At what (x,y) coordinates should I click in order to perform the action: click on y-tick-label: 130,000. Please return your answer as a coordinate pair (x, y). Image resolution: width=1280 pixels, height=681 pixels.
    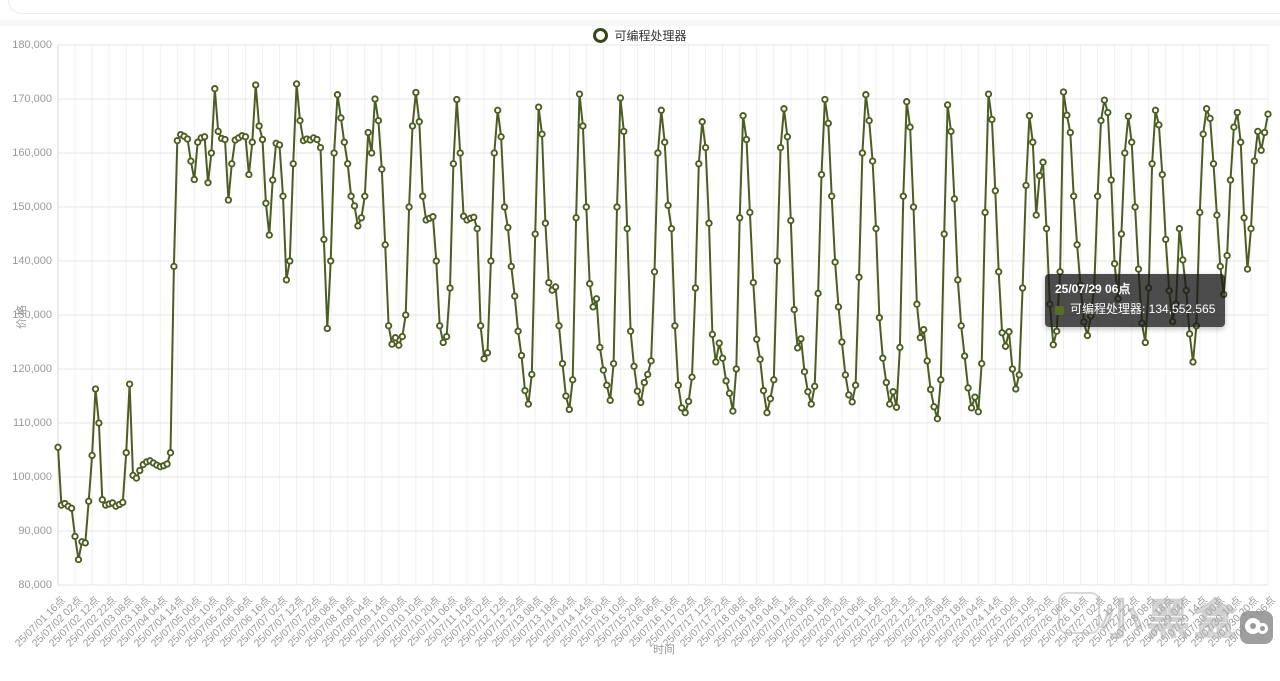
    Looking at the image, I should click on (32, 315).